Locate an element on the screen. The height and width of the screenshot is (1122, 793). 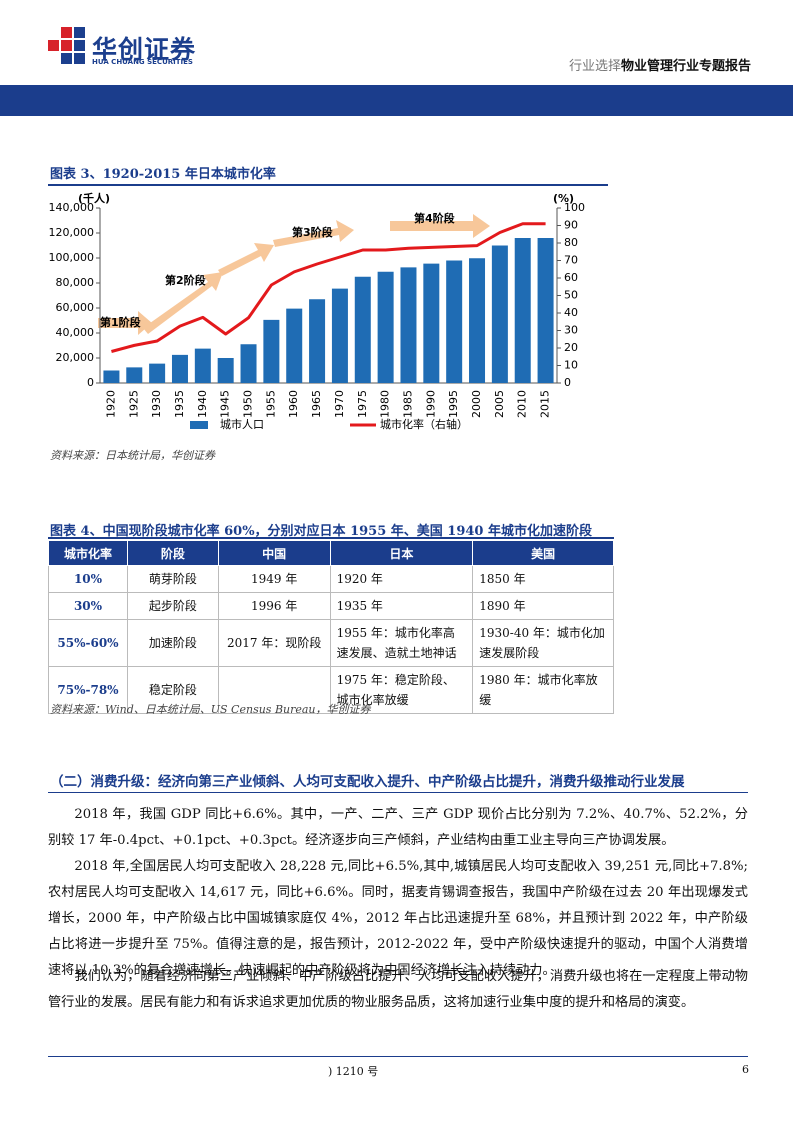
y2-tick-label: 70 is located at coordinates (571, 260).